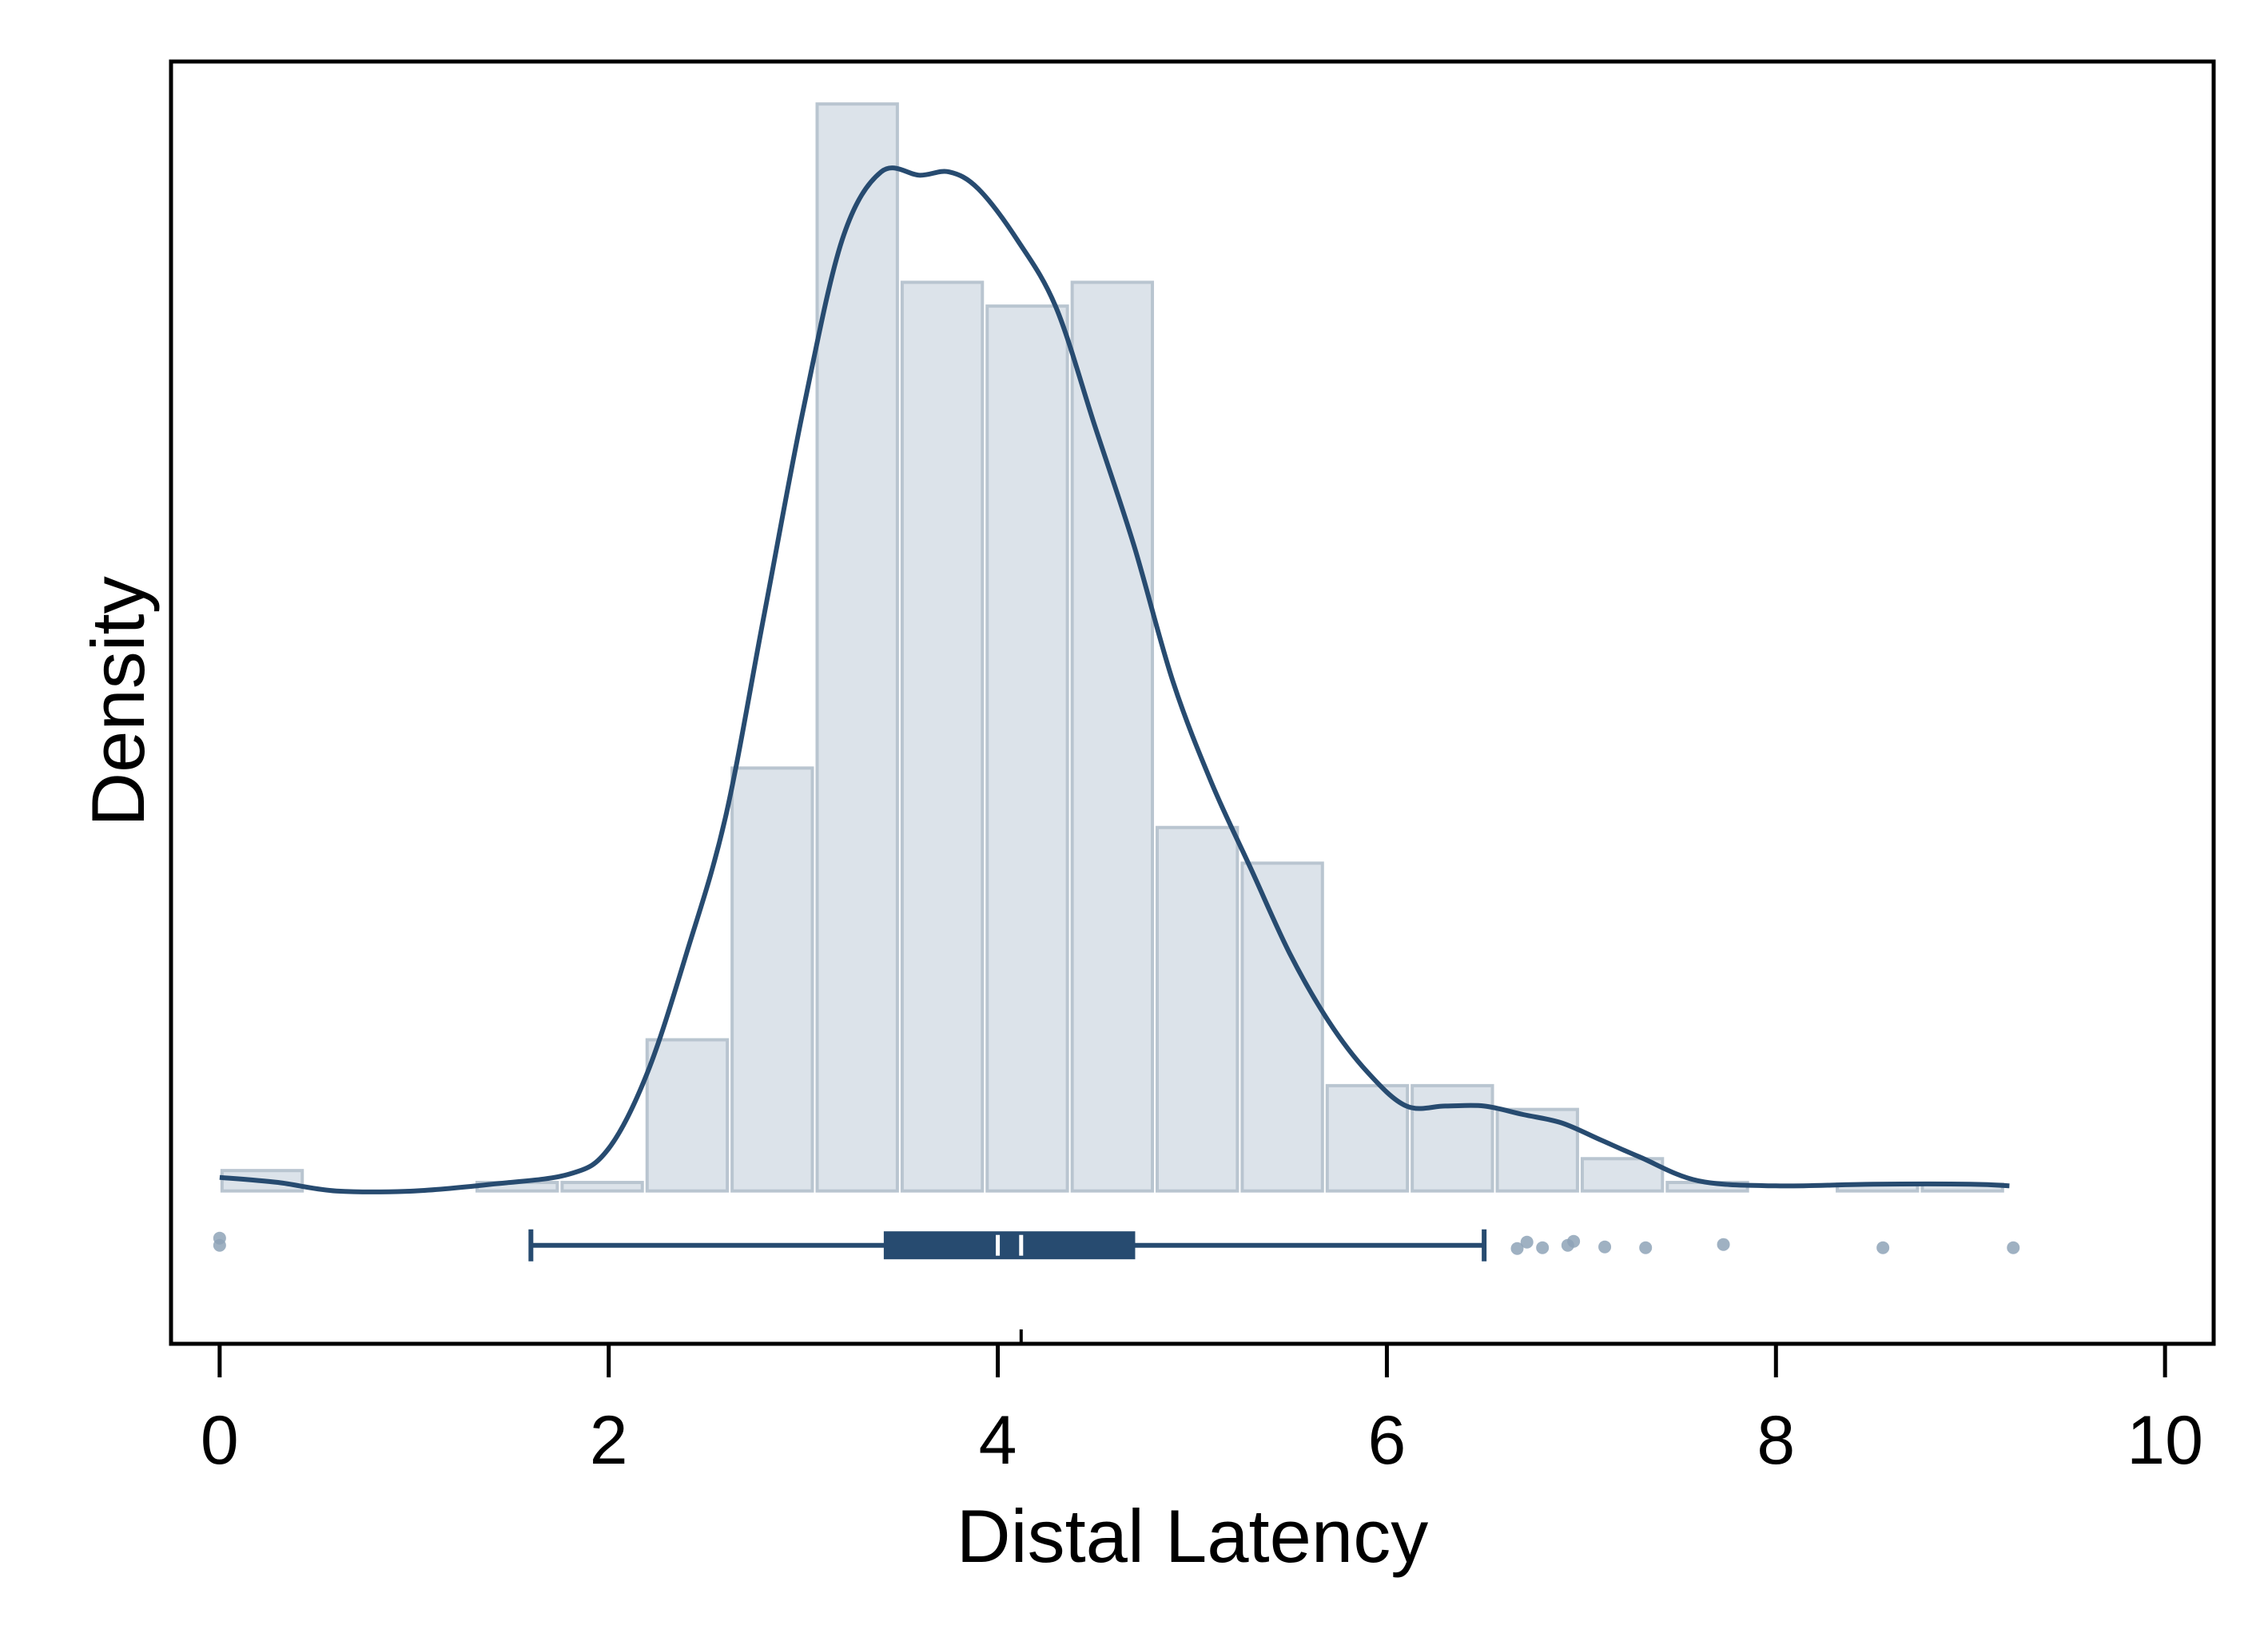 This screenshot has height=1649, width=2268. What do you see at coordinates (1776, 1440) in the screenshot?
I see `x-tick-label: 8` at bounding box center [1776, 1440].